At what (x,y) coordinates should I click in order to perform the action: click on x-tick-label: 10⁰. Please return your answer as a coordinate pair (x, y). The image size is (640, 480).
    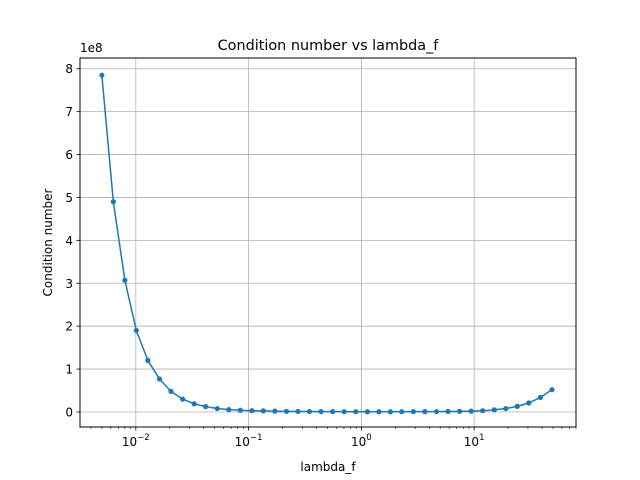
    Looking at the image, I should click on (361, 441).